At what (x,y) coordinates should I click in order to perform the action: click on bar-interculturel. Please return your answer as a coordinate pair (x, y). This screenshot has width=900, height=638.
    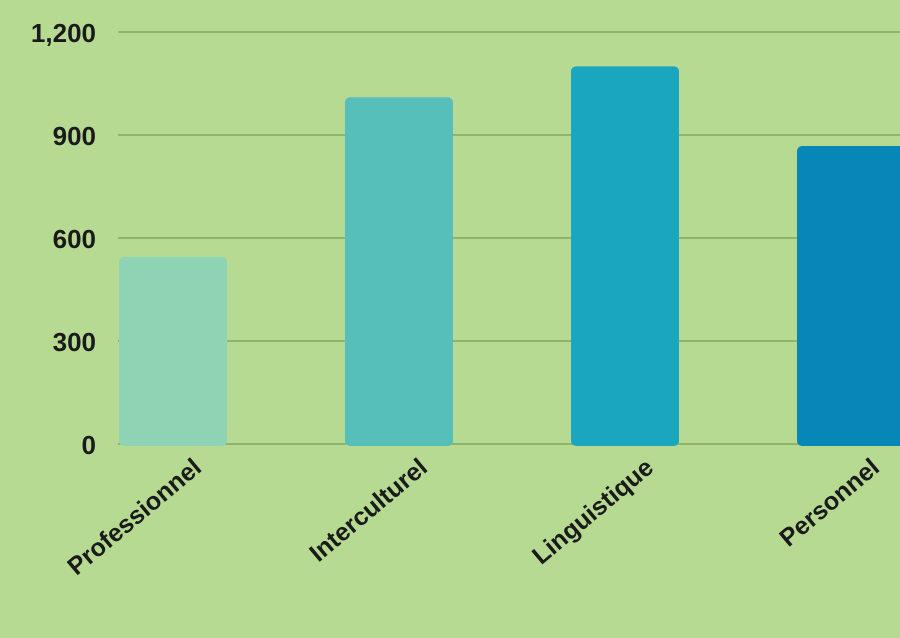
    Looking at the image, I should click on (399, 271).